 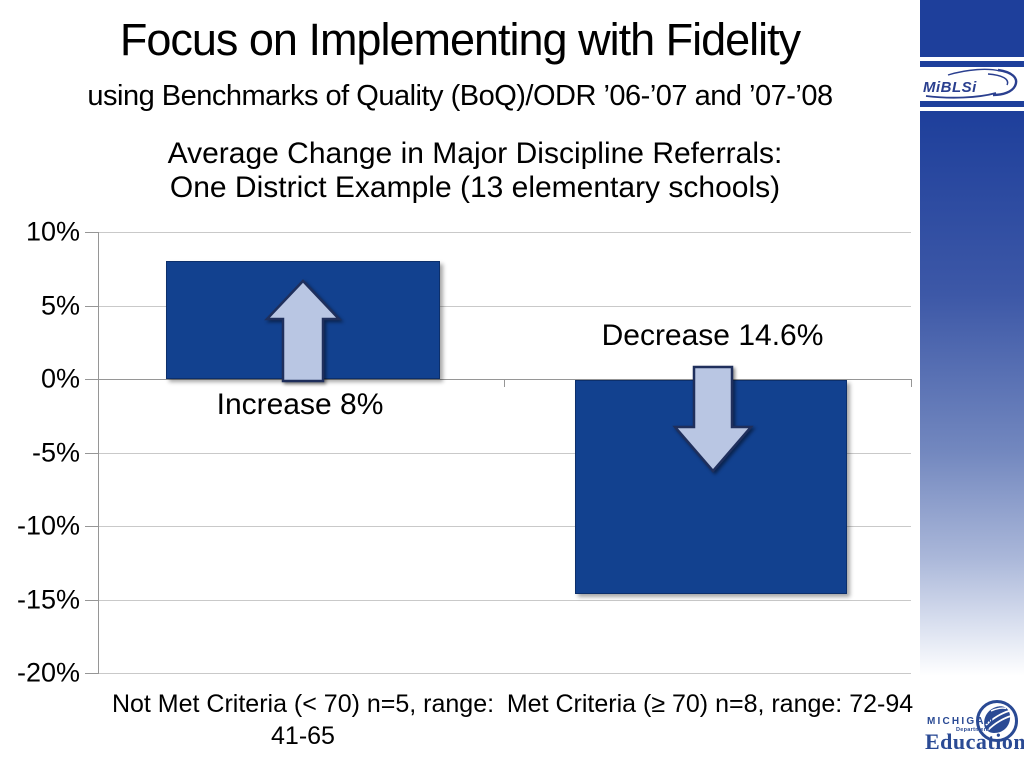 I want to click on y-axis-line, so click(x=98, y=453).